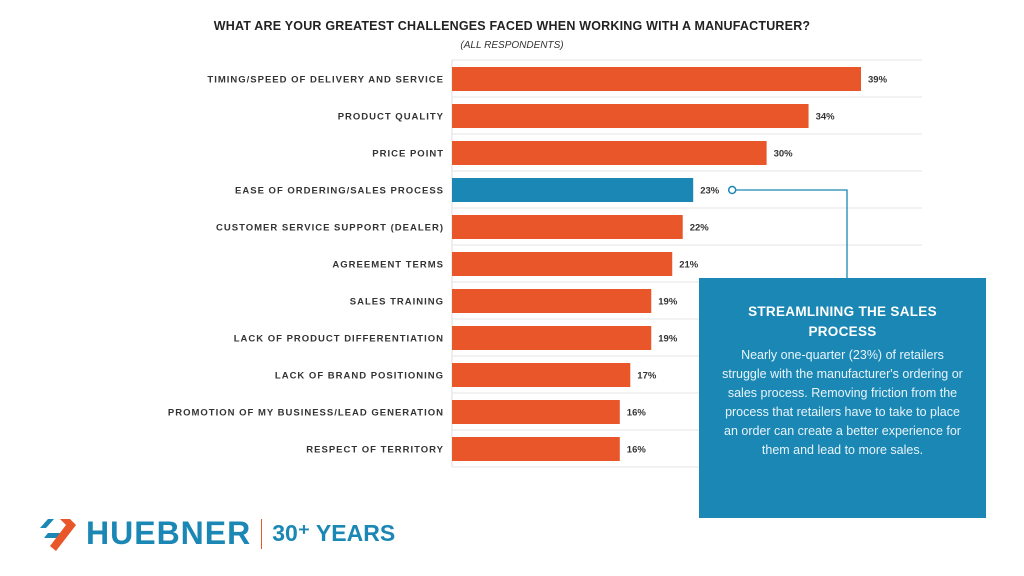 The width and height of the screenshot is (1024, 576). Describe the element at coordinates (512, 45) in the screenshot. I see `chart-subtitle: (ALL RESPONDENTS)` at that location.